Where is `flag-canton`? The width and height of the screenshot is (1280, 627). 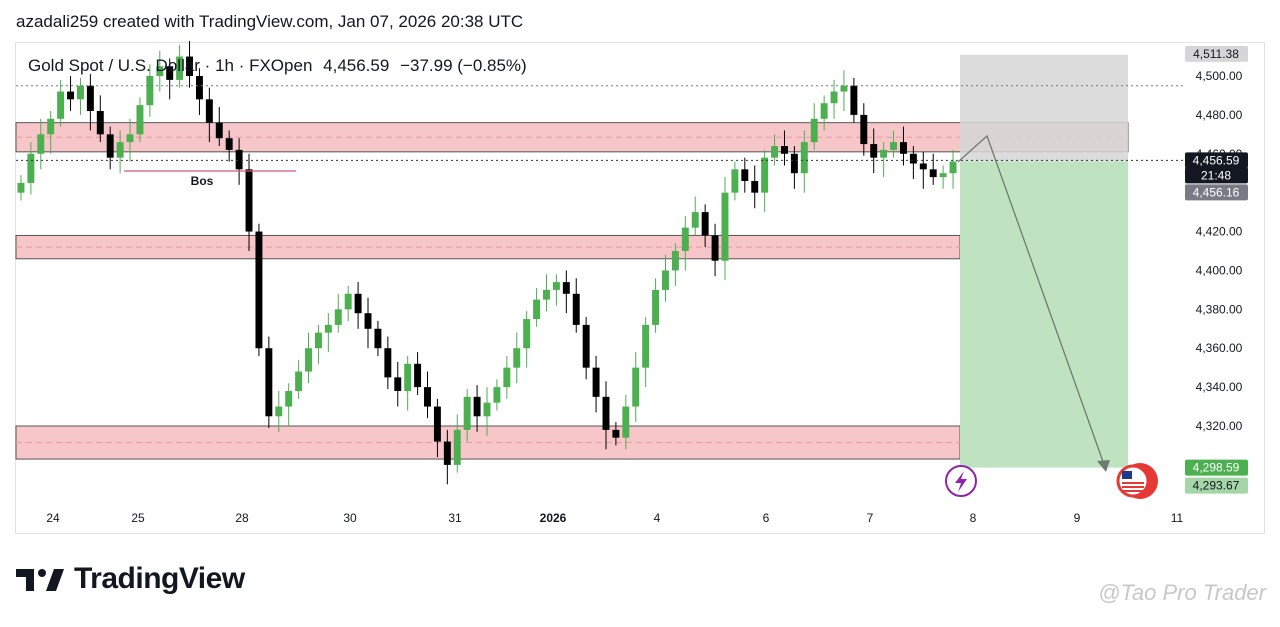 flag-canton is located at coordinates (1127, 475).